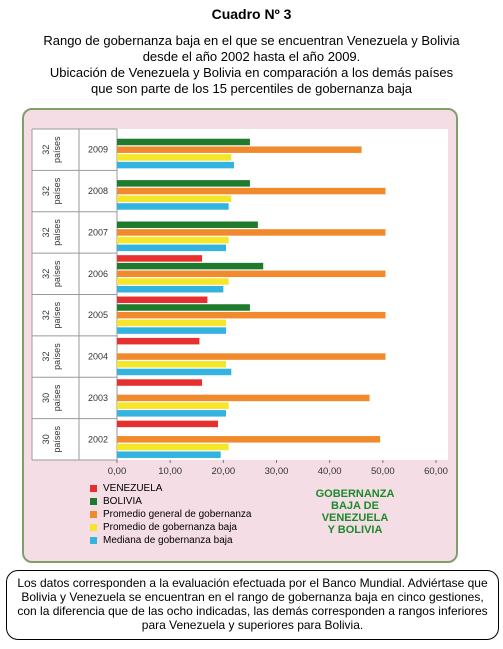 The image size is (503, 649). I want to click on side-label-line: BAJA DE, so click(355, 506).